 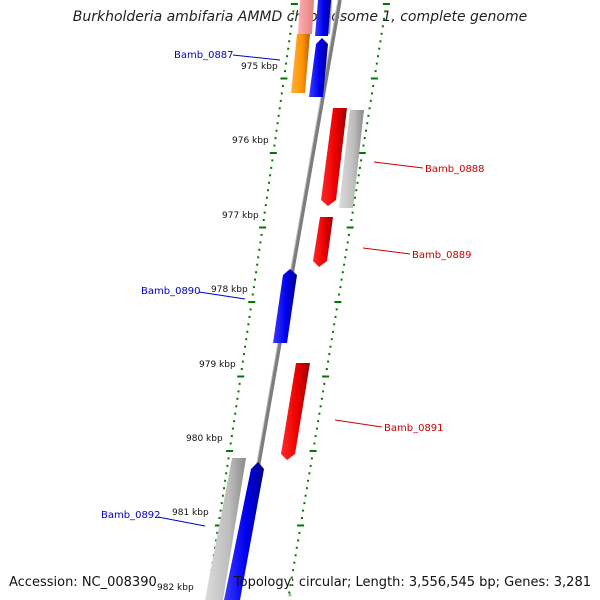 What do you see at coordinates (171, 291) in the screenshot?
I see `gene-label-bamb-0890: Bamb_0890` at bounding box center [171, 291].